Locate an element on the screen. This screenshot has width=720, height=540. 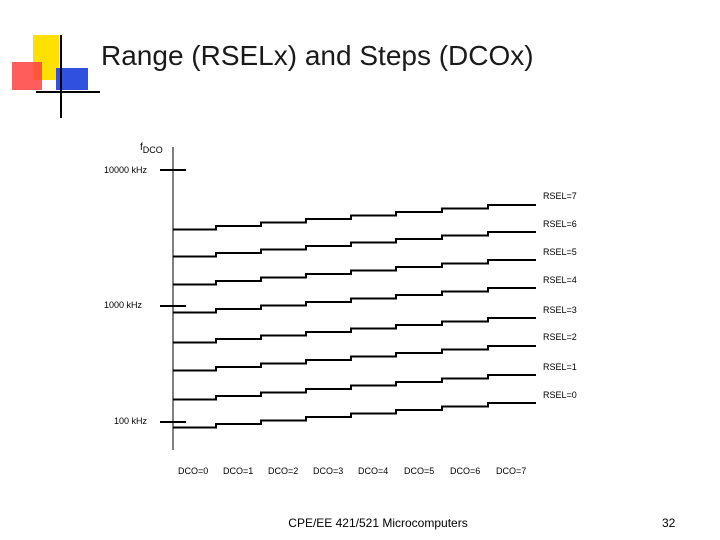
rsel-label-2: RSEL=2 is located at coordinates (560, 337).